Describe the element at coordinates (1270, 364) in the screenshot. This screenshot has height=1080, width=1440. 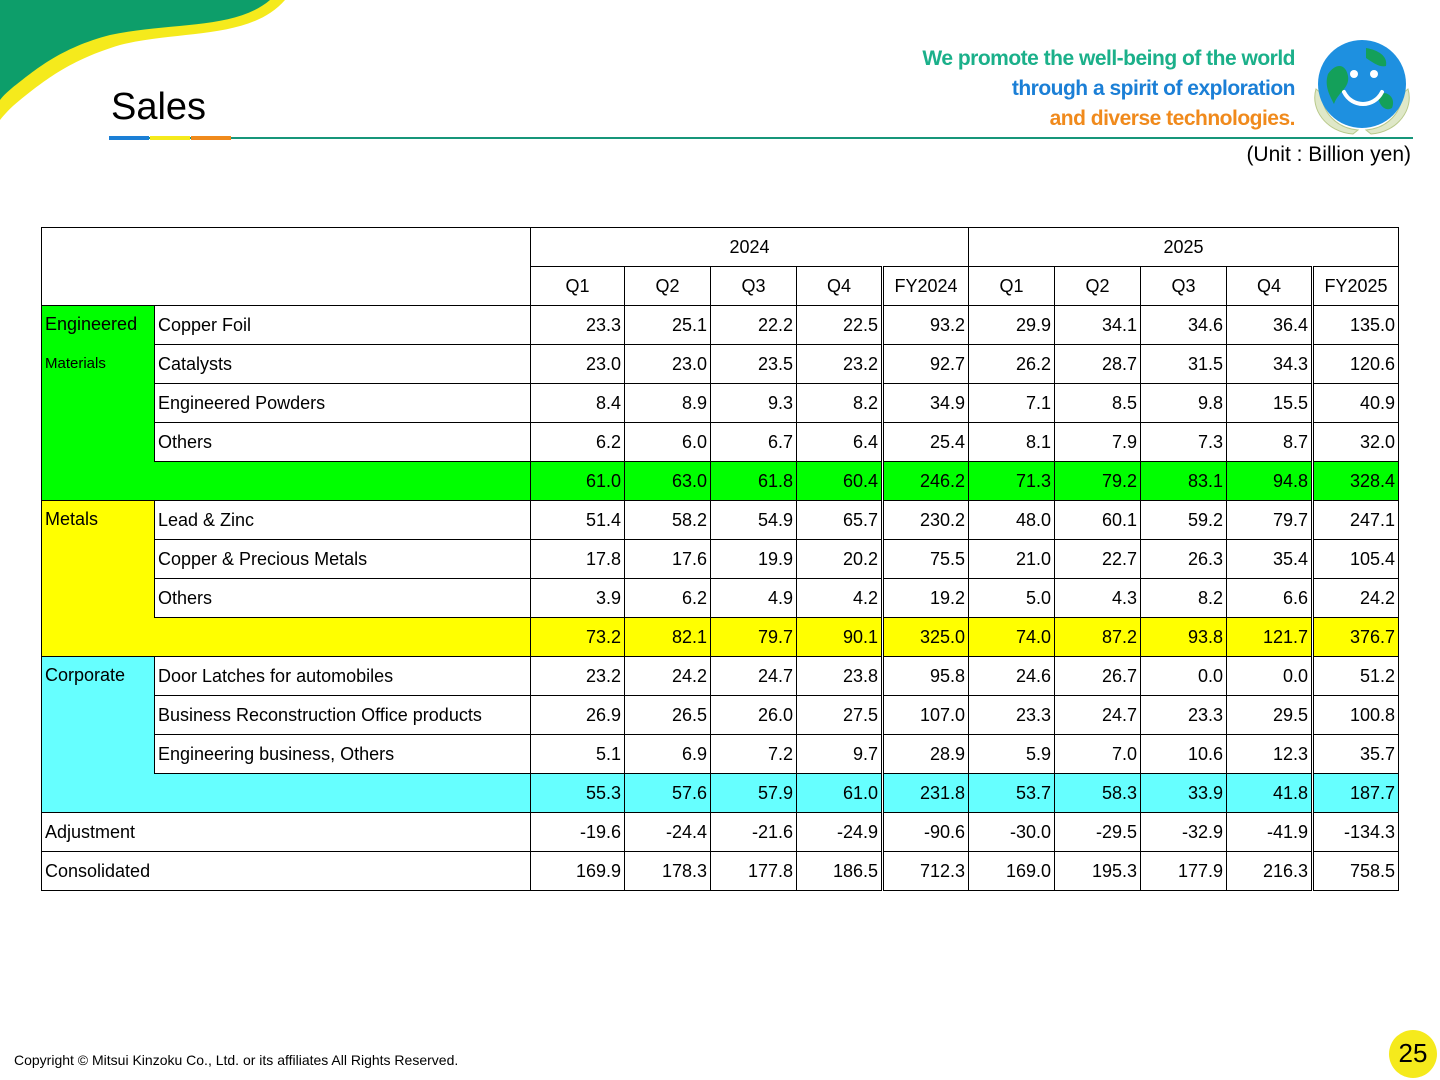
I see `value-cell: 34.3` at that location.